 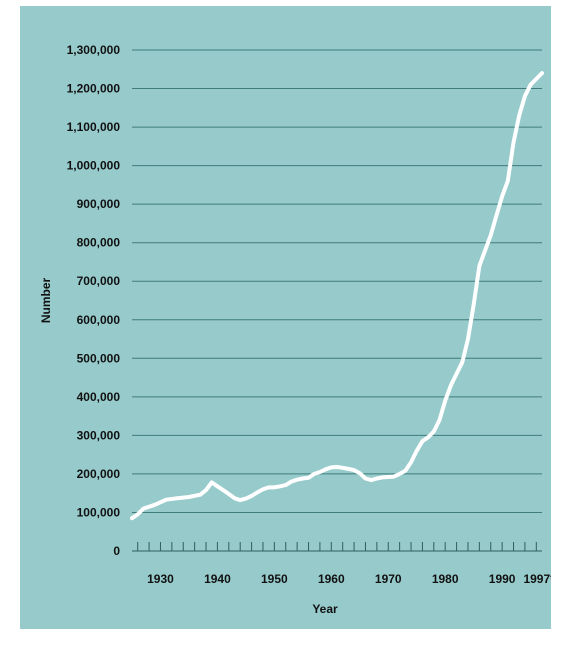 I want to click on y-tick-label: 200,000, so click(x=99, y=474).